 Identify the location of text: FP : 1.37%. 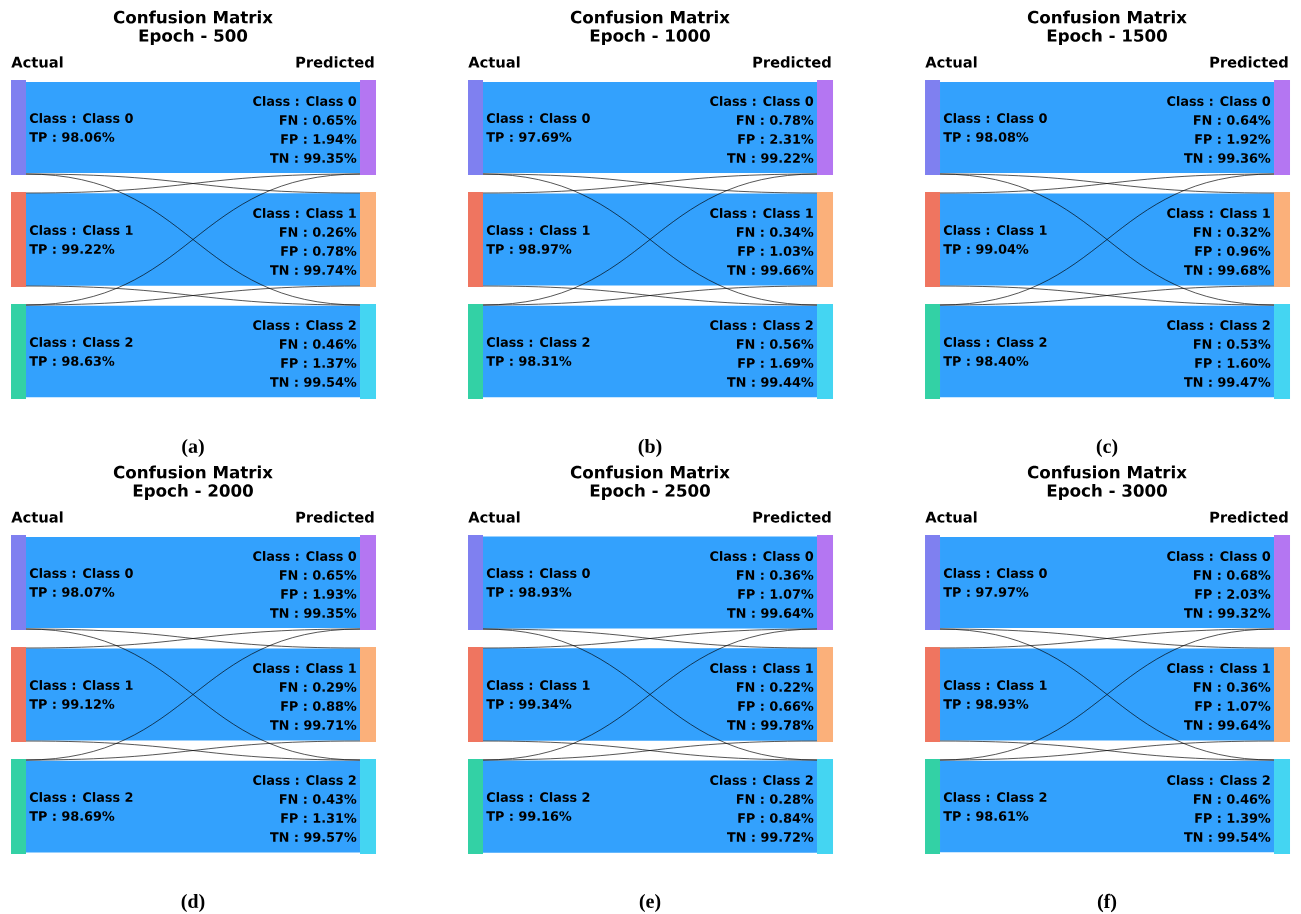
(319, 363).